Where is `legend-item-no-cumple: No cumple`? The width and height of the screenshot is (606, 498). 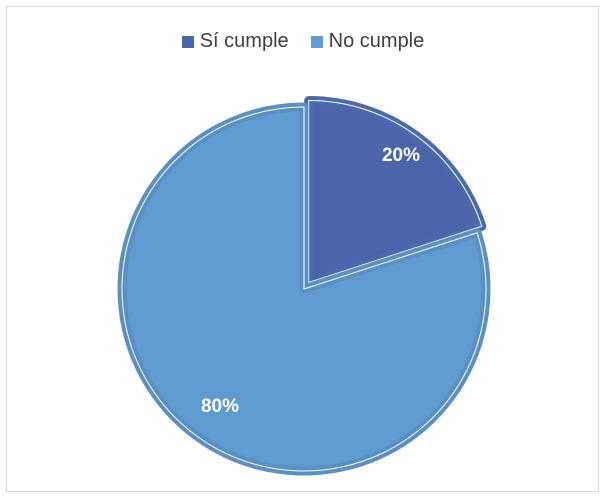 legend-item-no-cumple: No cumple is located at coordinates (367, 41).